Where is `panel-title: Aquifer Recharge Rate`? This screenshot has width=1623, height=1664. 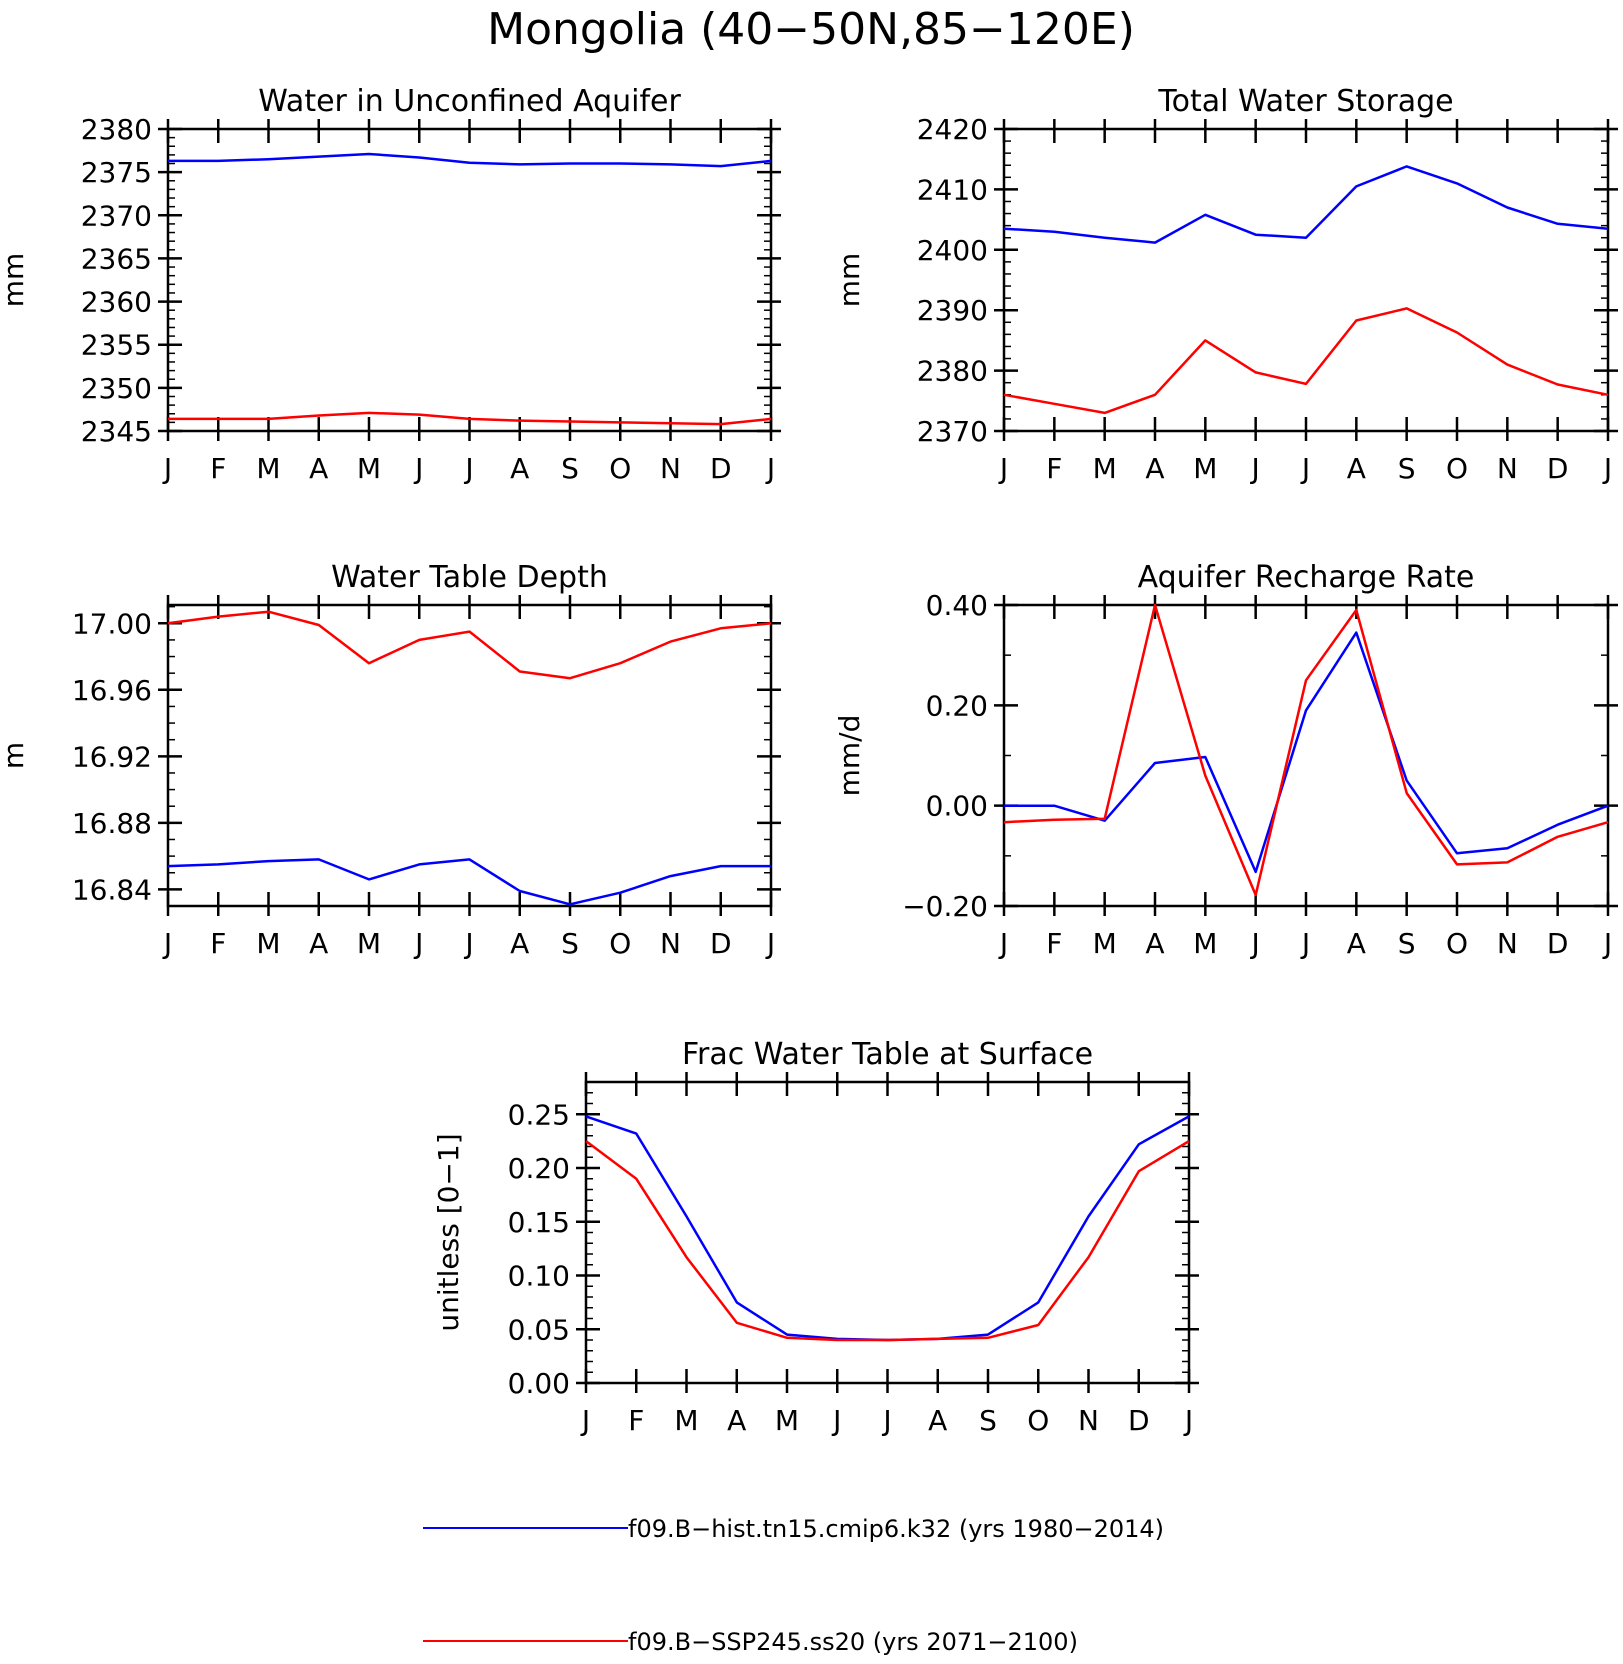 panel-title: Aquifer Recharge Rate is located at coordinates (1306, 577).